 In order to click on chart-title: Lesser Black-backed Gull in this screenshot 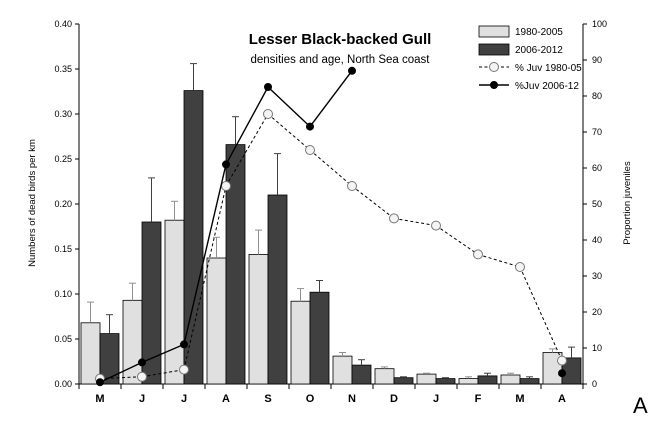, I will do `click(340, 39)`.